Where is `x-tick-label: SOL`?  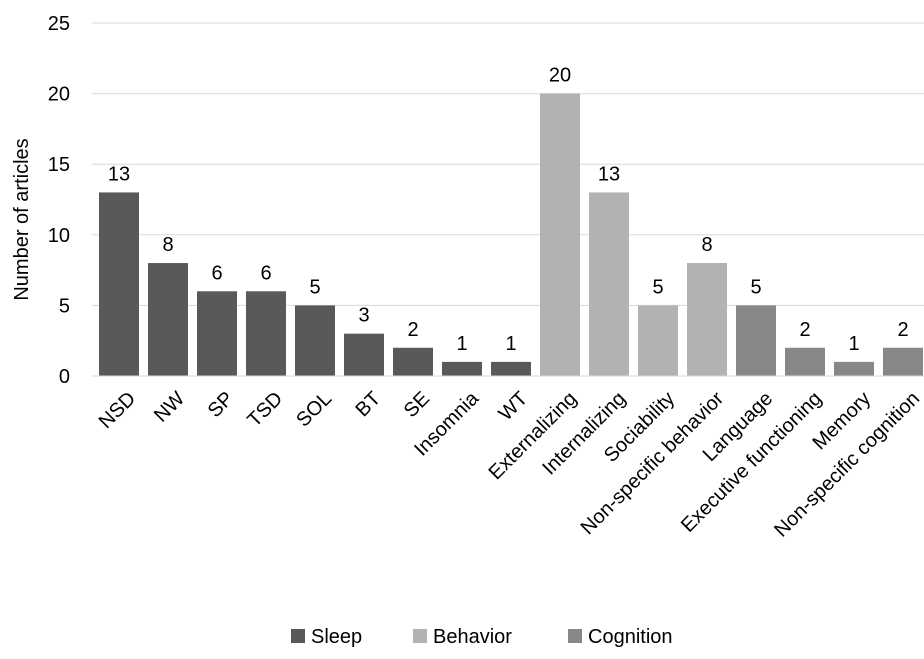 x-tick-label: SOL is located at coordinates (314, 410).